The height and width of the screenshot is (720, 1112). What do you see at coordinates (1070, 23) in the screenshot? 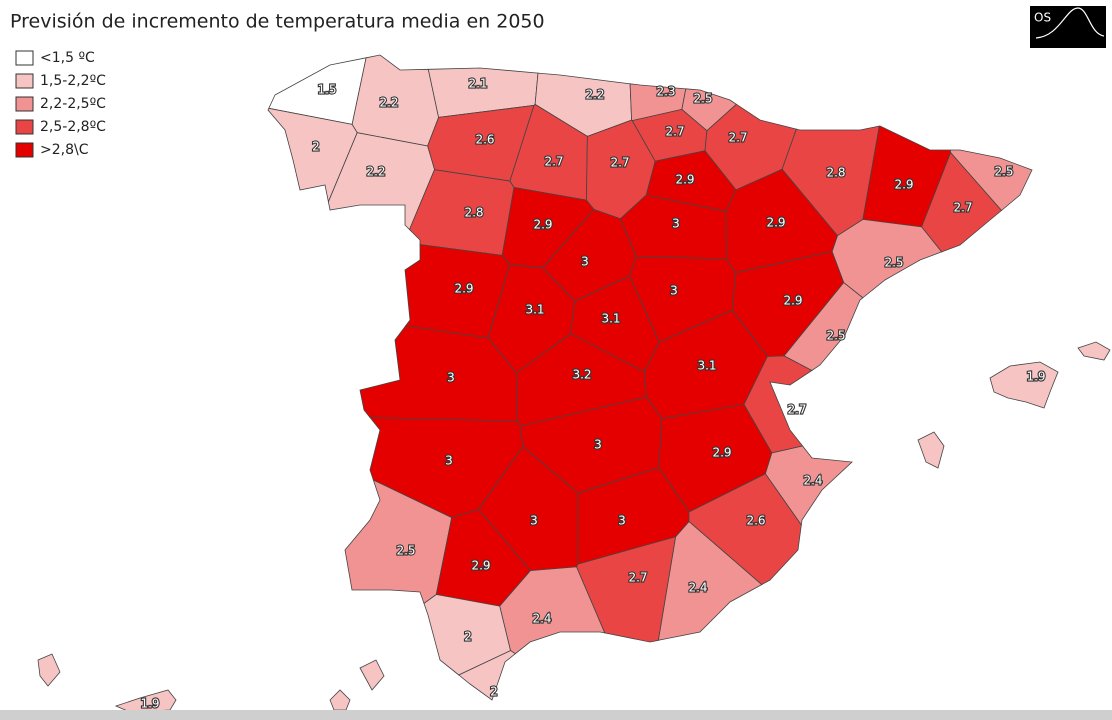
I see `logo-curve` at bounding box center [1070, 23].